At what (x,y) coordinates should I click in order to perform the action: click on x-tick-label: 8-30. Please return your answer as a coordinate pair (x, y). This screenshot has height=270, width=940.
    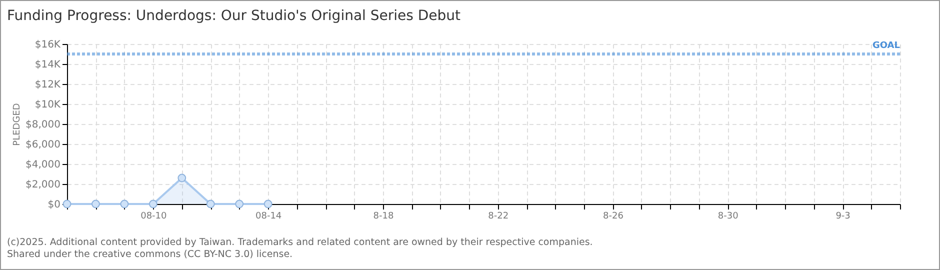
    Looking at the image, I should click on (728, 217).